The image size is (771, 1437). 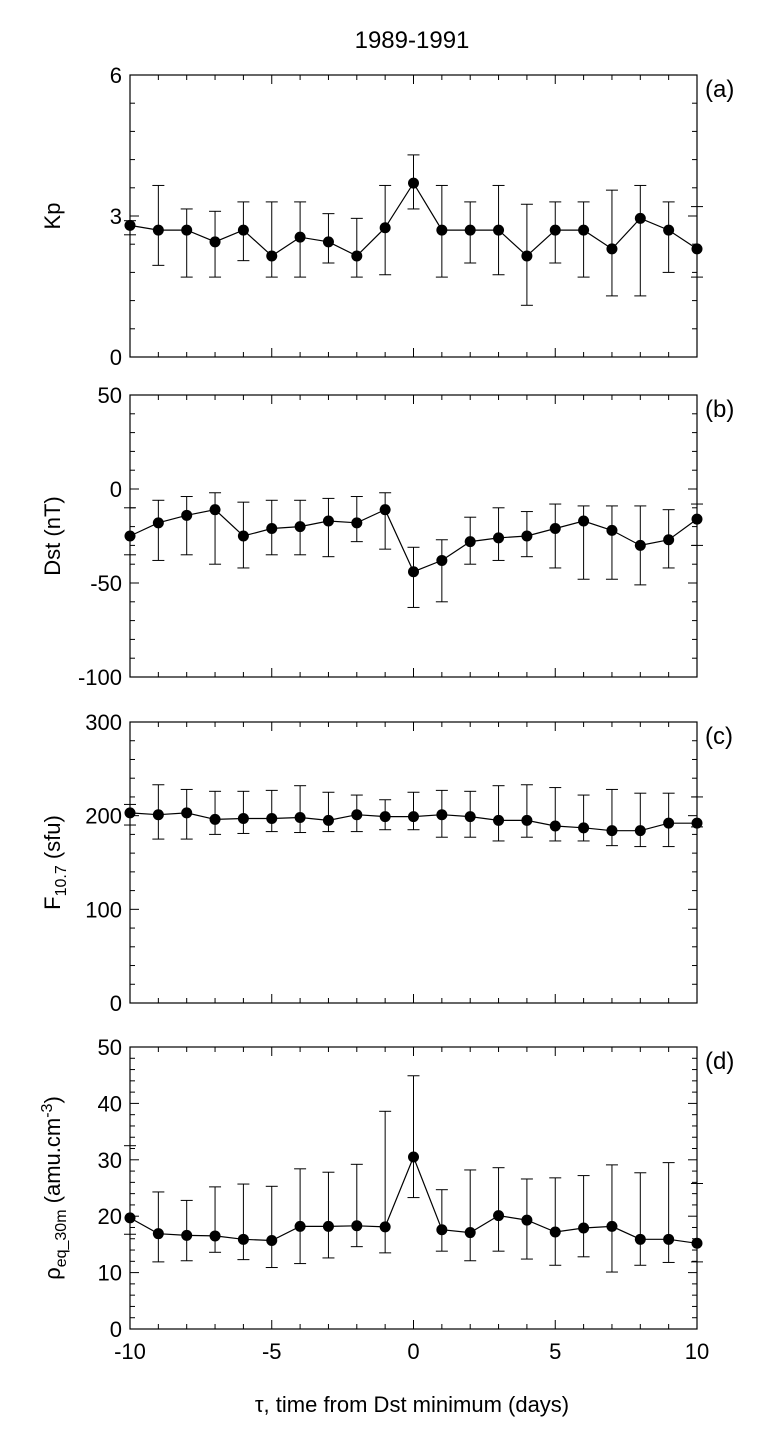 I want to click on y-tick-label: 0, so click(x=116, y=489).